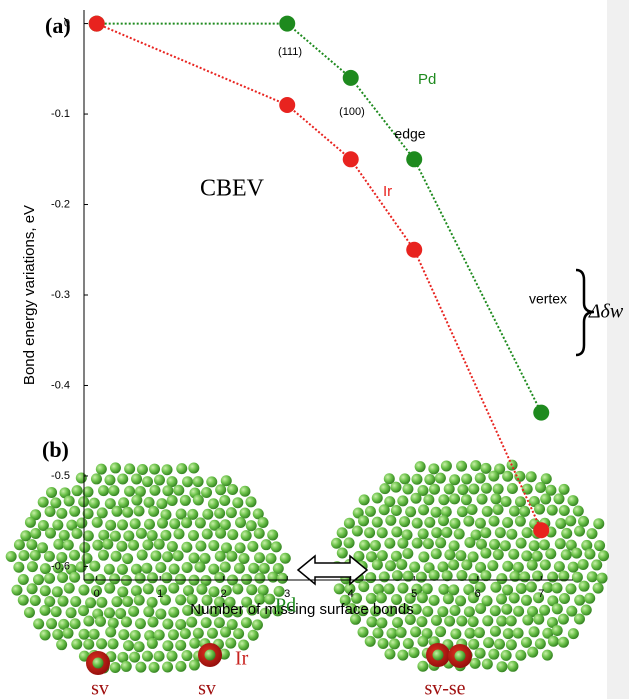 This screenshot has width=629, height=699. I want to click on y-tick-label: -0.1, so click(60, 114).